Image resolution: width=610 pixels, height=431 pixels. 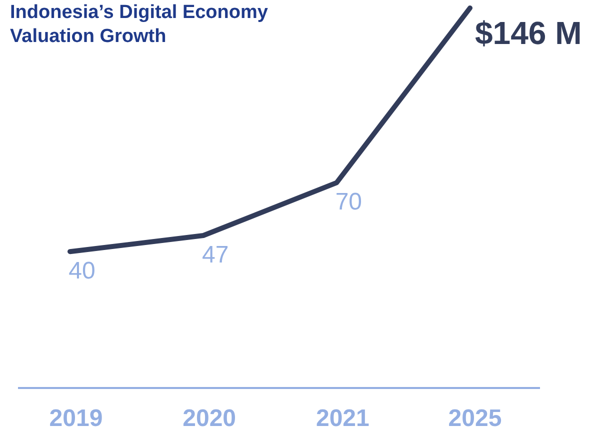 I want to click on data-label: $146 M, so click(x=528, y=33).